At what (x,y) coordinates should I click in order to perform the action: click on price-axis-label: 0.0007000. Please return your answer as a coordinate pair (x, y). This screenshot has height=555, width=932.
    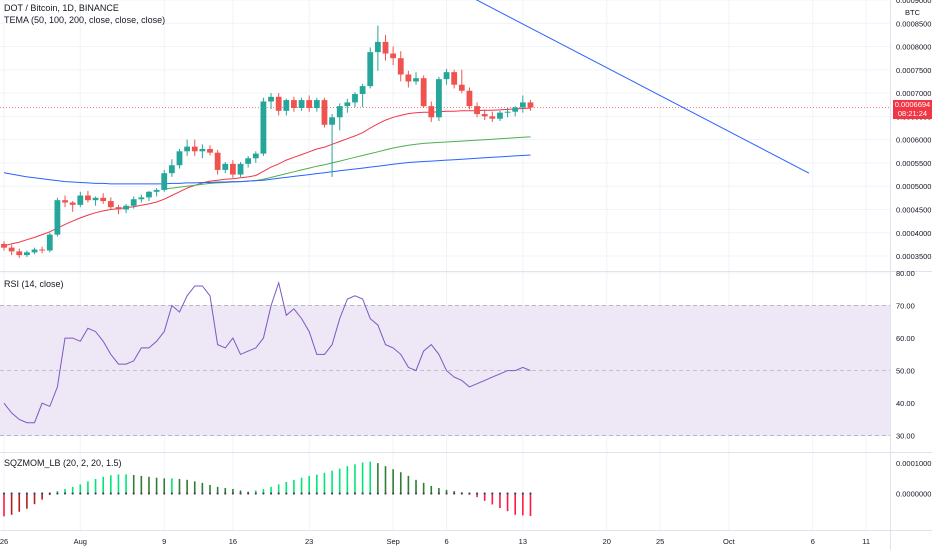
    Looking at the image, I should click on (913, 93).